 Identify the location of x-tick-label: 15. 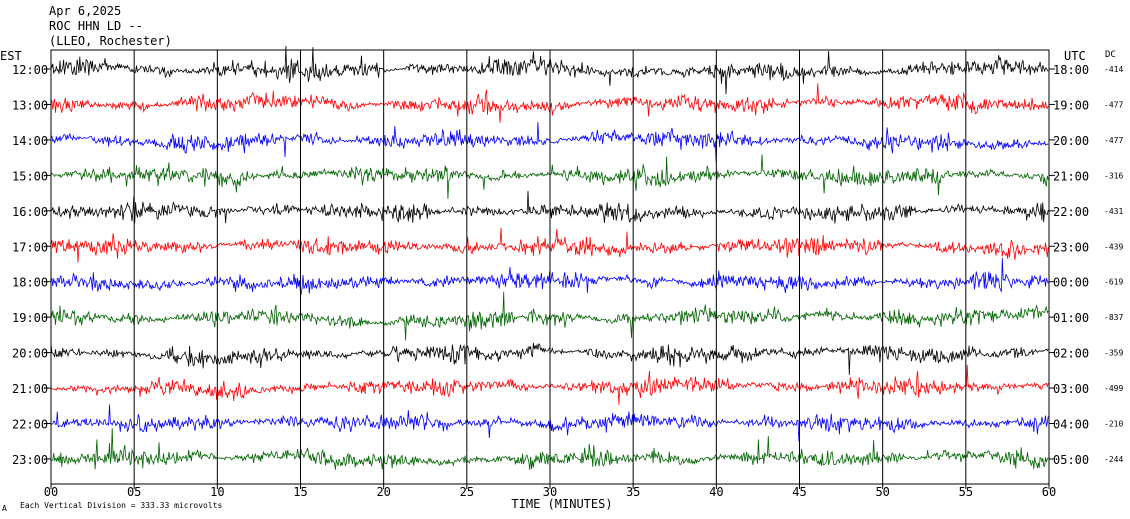
(300, 492).